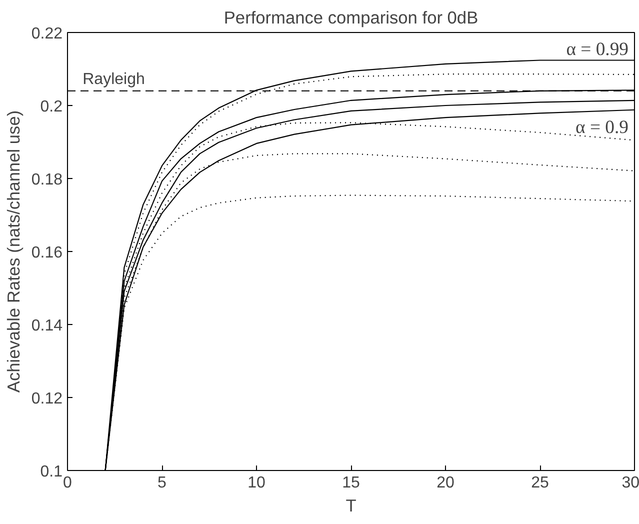 This screenshot has width=639, height=524. I want to click on y-tick-label: 0.16, so click(47, 253).